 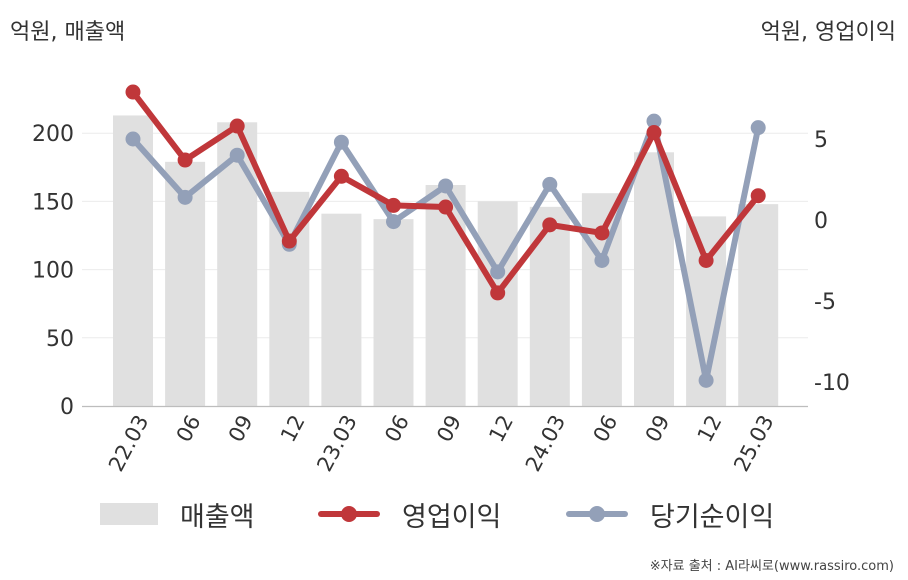 What do you see at coordinates (597, 514) in the screenshot?
I see `legend-swatch-net-income` at bounding box center [597, 514].